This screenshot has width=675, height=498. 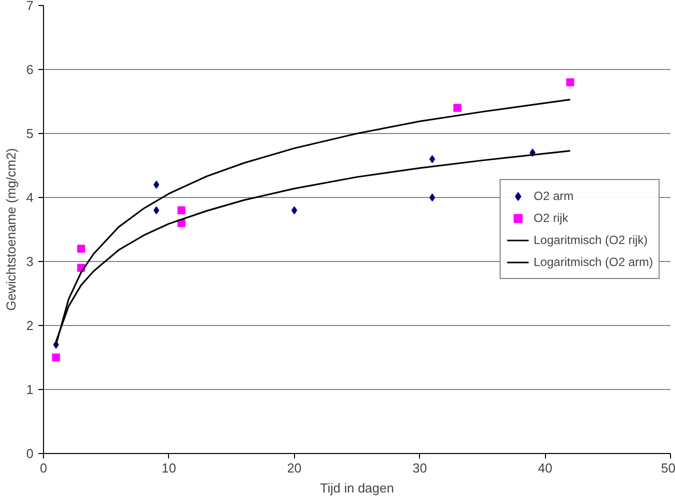 I want to click on y-tick-label: 0, so click(x=30, y=453).